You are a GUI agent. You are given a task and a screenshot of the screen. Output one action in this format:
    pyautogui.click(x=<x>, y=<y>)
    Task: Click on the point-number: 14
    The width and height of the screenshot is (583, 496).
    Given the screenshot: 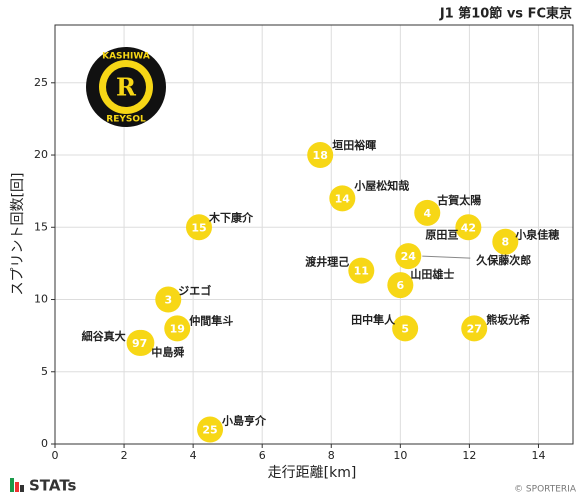 What is the action you would take?
    pyautogui.click(x=343, y=198)
    